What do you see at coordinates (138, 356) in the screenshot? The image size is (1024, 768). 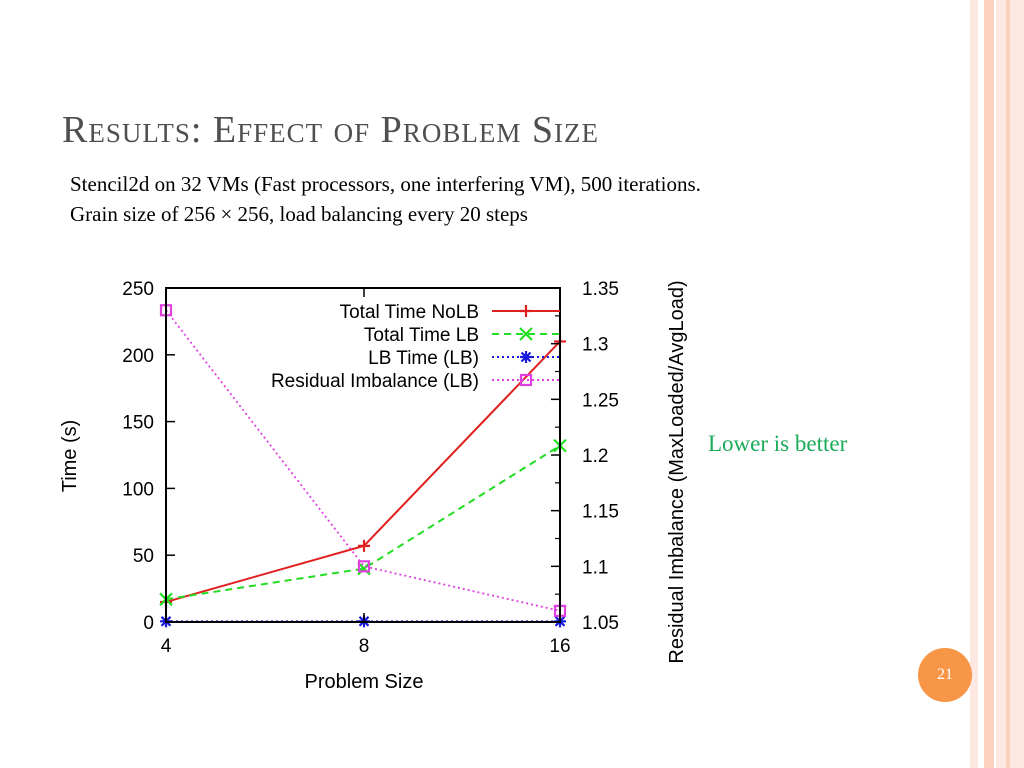 I see `y-tick-label: 200` at bounding box center [138, 356].